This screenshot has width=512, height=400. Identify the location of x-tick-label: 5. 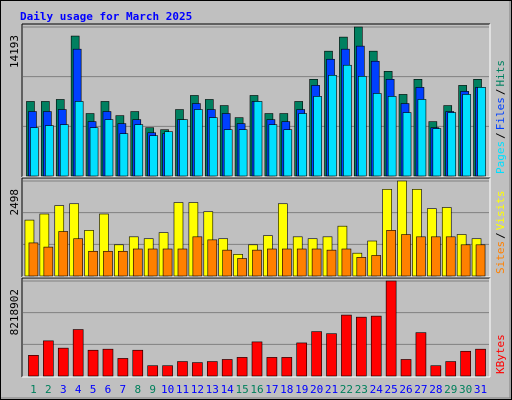
(93, 389).